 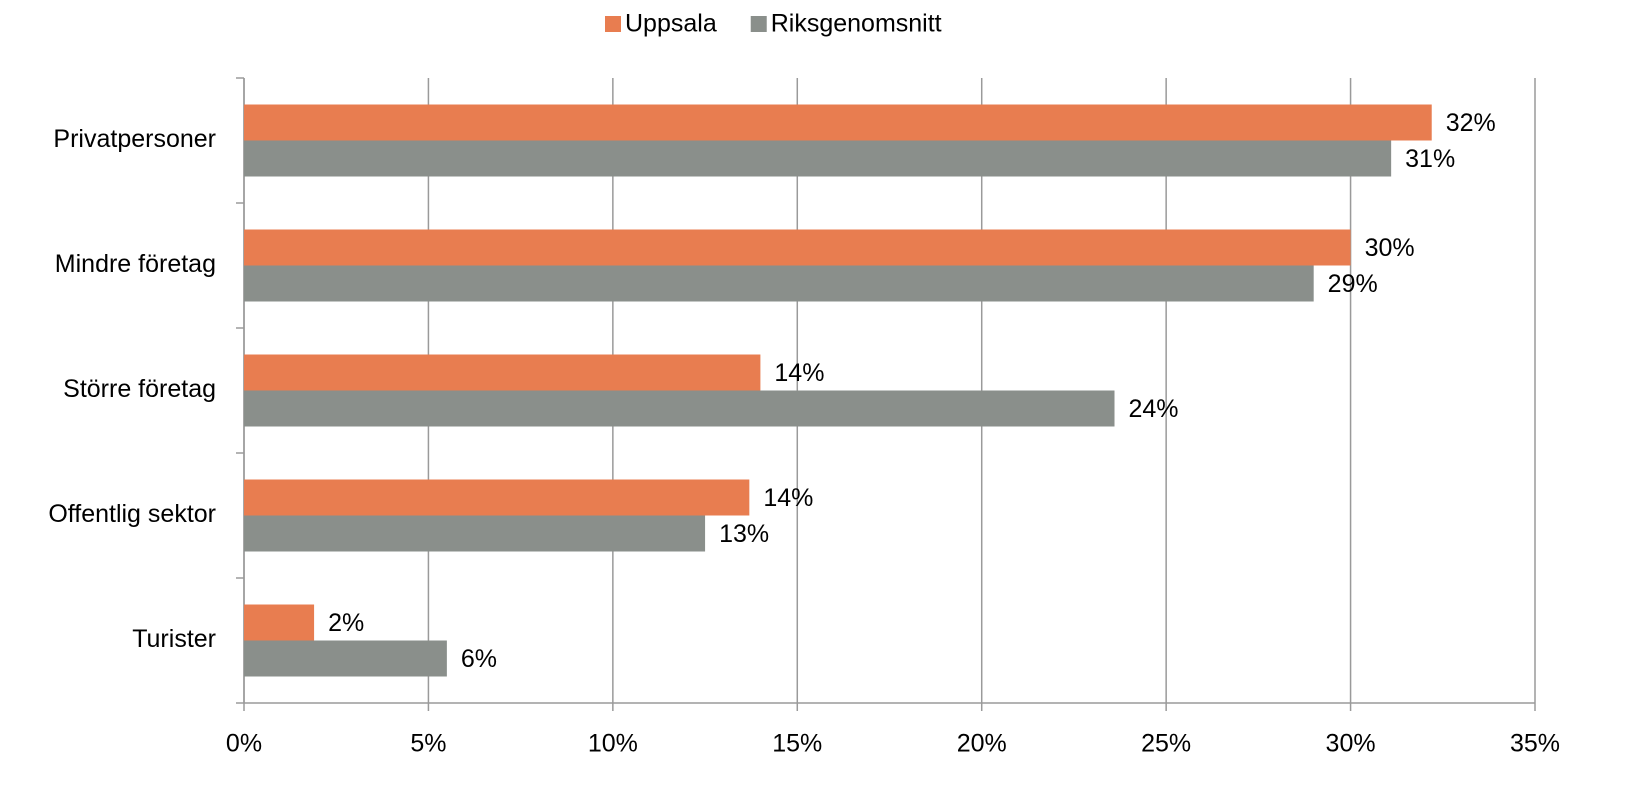 I want to click on x-tick-label: 0%, so click(x=244, y=744).